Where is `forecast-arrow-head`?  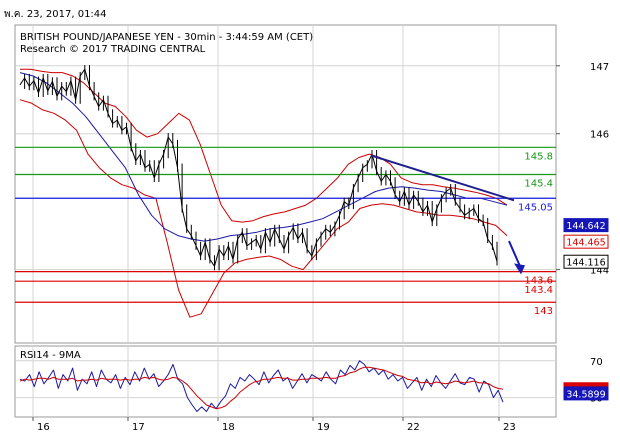
forecast-arrow-head is located at coordinates (519, 269).